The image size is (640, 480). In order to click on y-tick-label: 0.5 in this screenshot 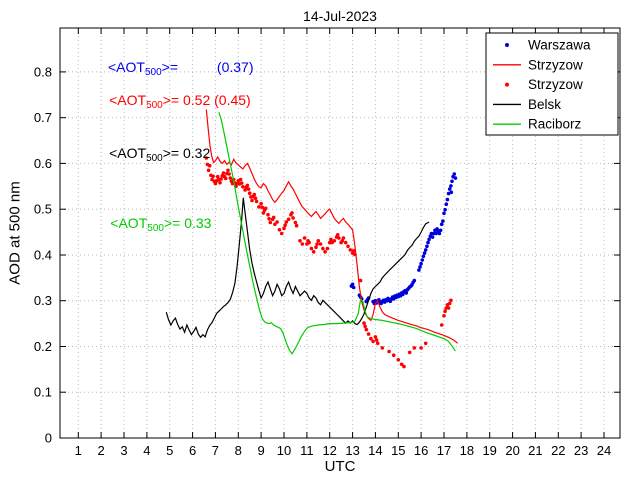, I will do `click(43, 209)`.